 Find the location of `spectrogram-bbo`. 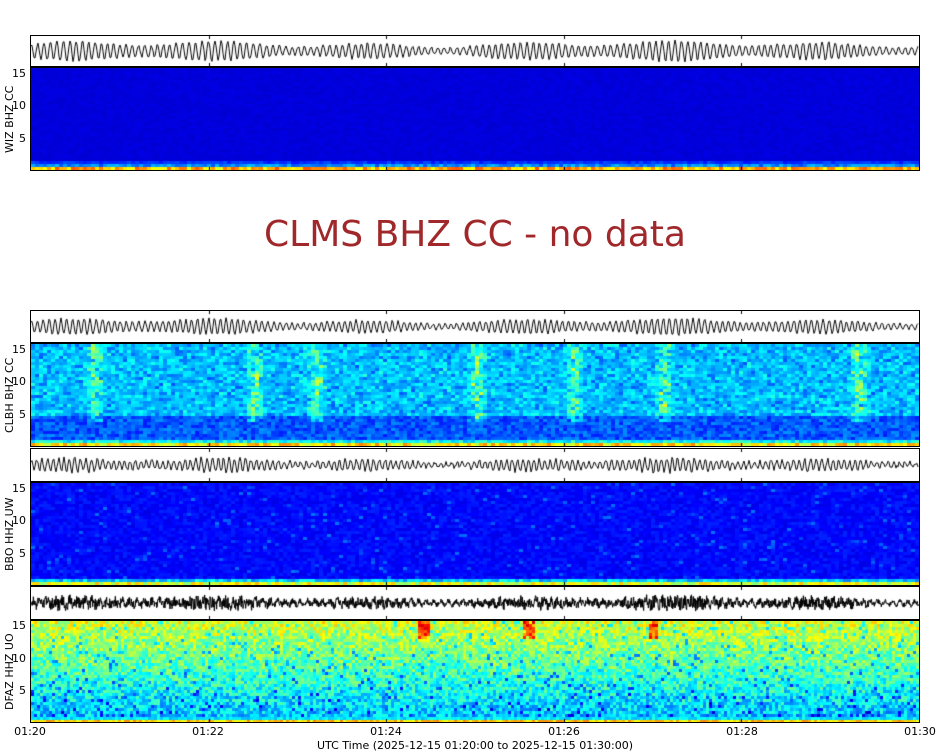

spectrogram-bbo is located at coordinates (475, 534).